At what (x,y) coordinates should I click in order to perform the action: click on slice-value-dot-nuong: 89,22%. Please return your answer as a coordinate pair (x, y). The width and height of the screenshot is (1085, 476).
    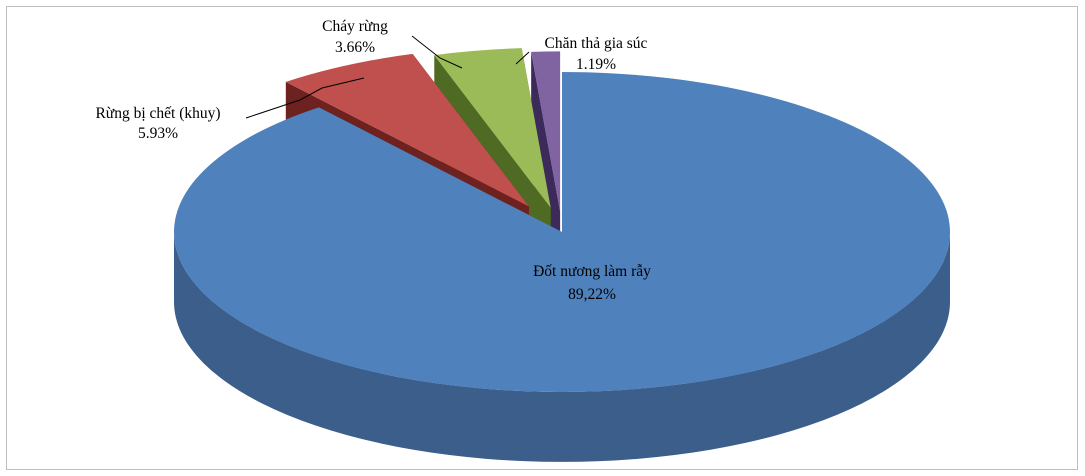
    Looking at the image, I should click on (592, 294).